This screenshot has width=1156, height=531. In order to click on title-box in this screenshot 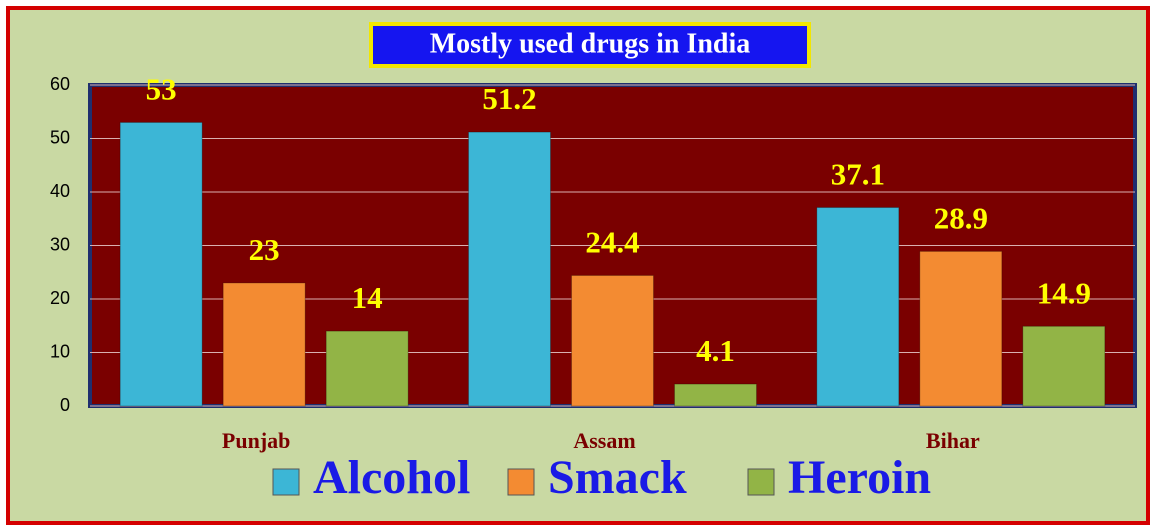, I will do `click(590, 45)`.